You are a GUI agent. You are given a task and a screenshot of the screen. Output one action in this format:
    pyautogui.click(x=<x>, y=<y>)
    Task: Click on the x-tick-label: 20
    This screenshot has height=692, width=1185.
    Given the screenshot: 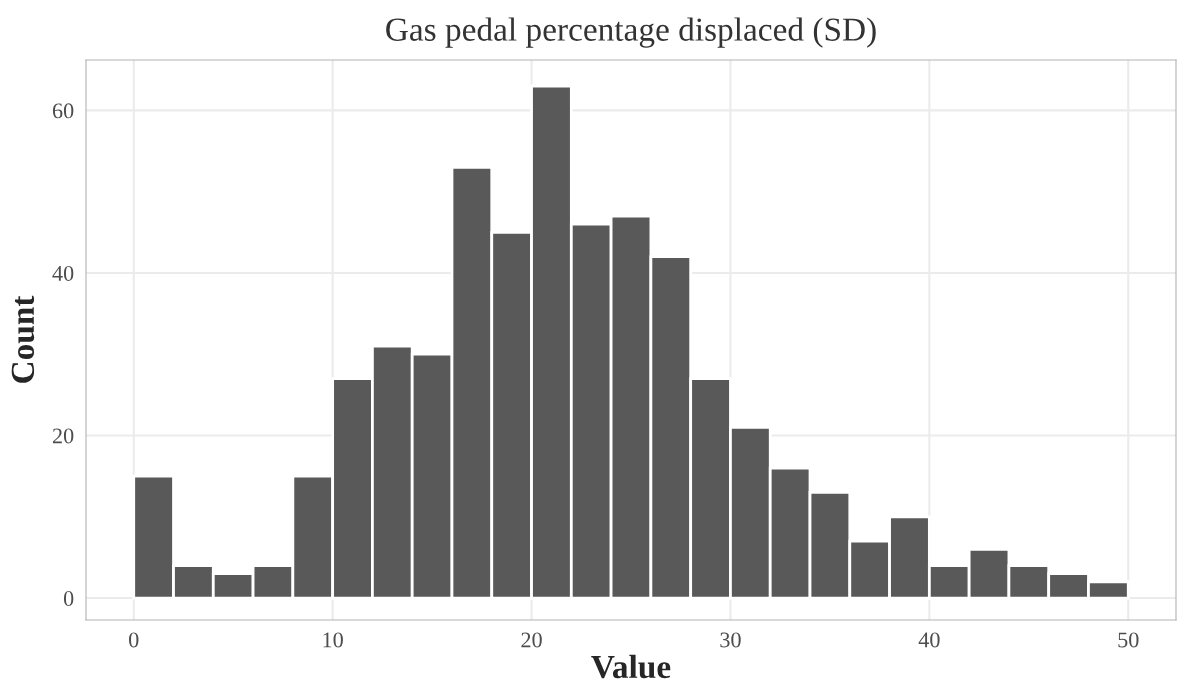 What is the action you would take?
    pyautogui.click(x=531, y=640)
    